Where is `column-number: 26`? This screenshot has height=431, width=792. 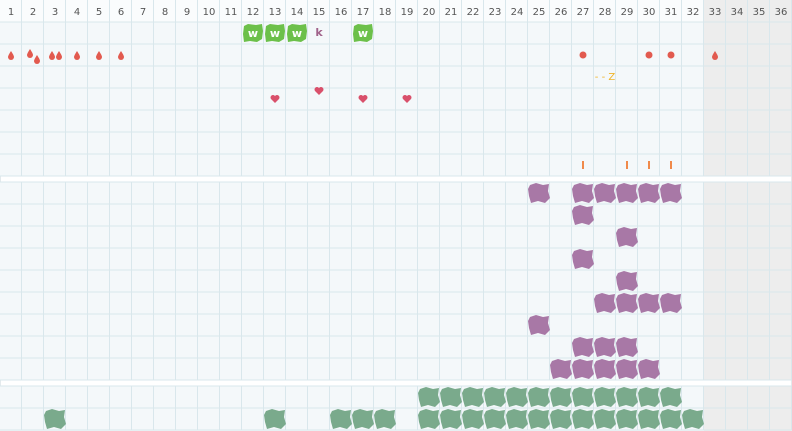
column-number: 26 is located at coordinates (561, 12).